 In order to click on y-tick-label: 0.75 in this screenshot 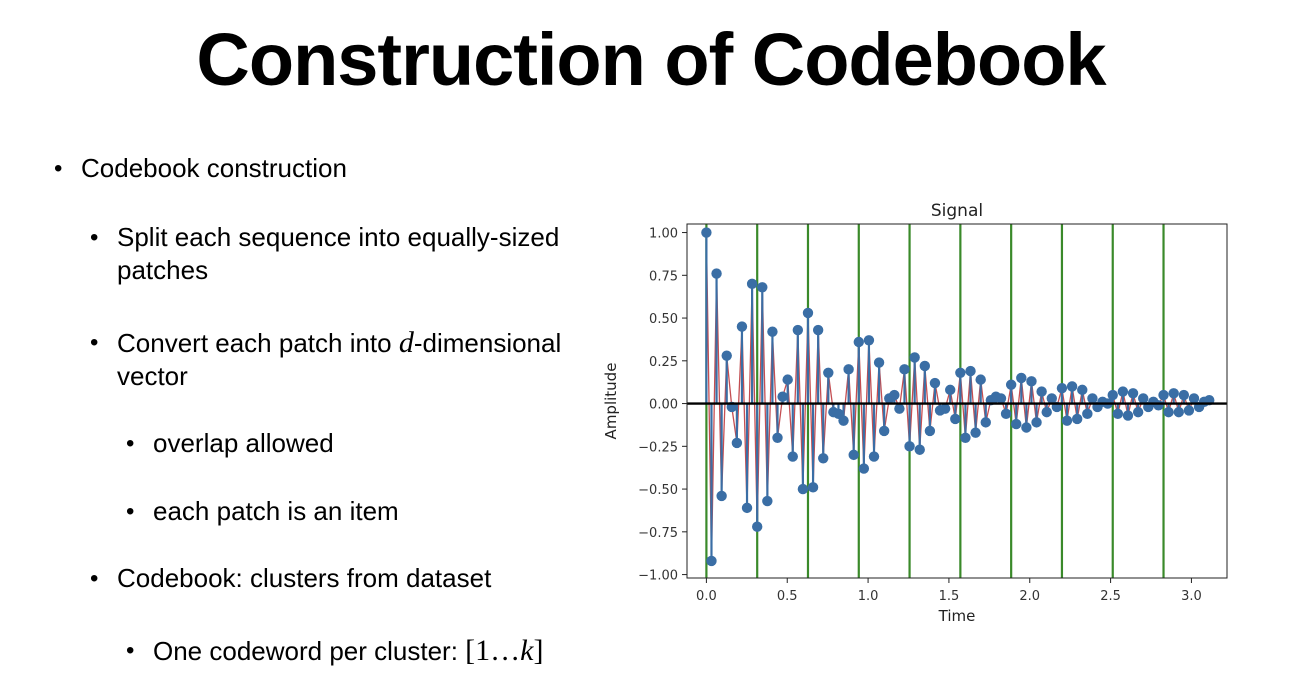, I will do `click(663, 276)`.